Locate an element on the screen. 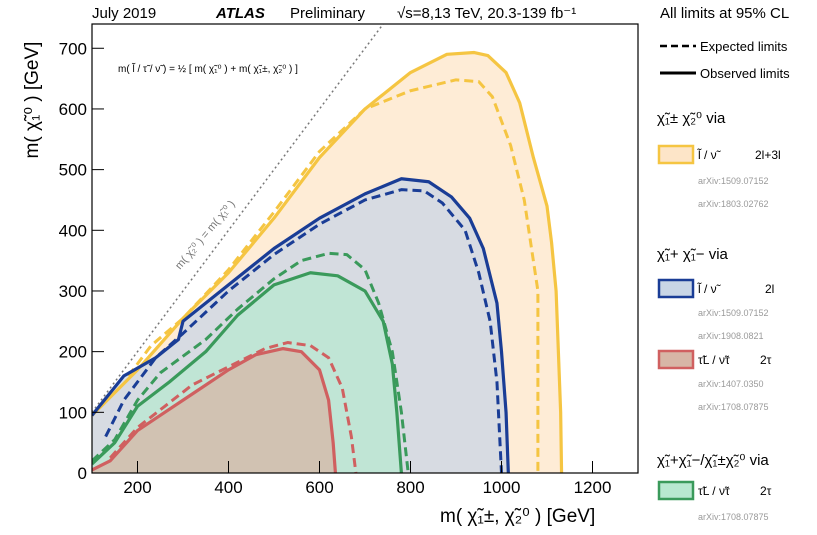  legend-entry-channel: 2l+3l is located at coordinates (768, 155).